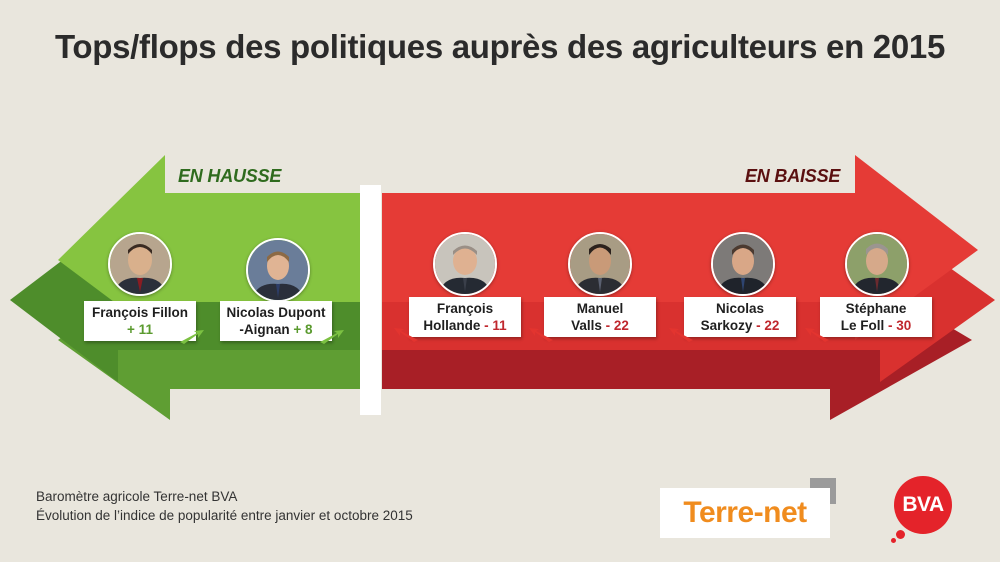  Describe the element at coordinates (862, 325) in the screenshot. I see `politician-name-line2: Le Foll` at that location.